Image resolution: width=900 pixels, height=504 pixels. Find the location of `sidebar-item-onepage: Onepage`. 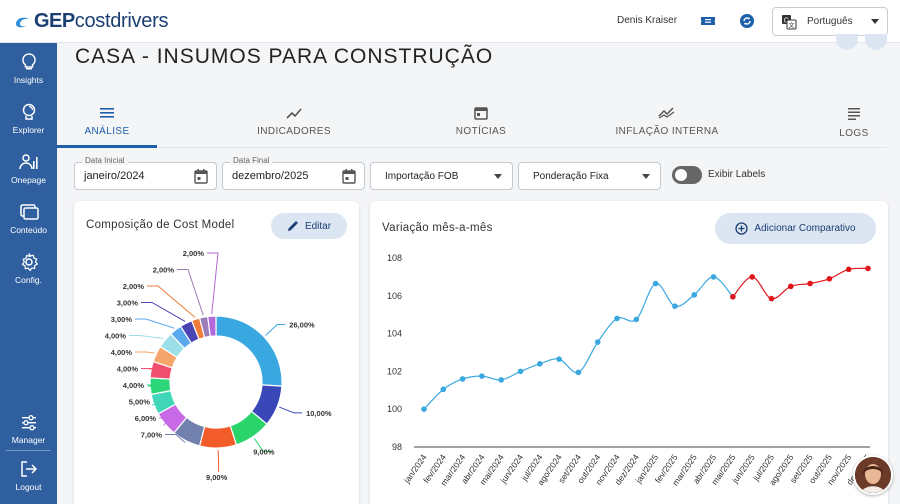

sidebar-item-onepage: Onepage is located at coordinates (28, 168).